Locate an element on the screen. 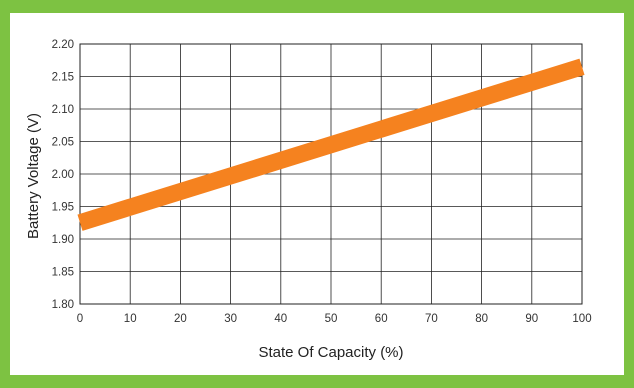 The width and height of the screenshot is (634, 388). x-axis-title: State Of Capacity (%) is located at coordinates (330, 352).